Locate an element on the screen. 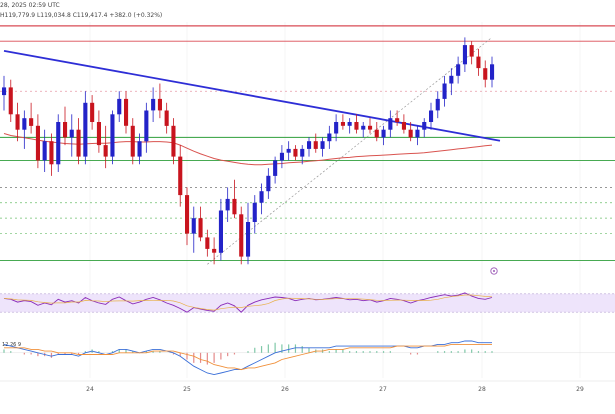 This screenshot has width=615, height=414. x-tick-label-28: 28 is located at coordinates (482, 389).